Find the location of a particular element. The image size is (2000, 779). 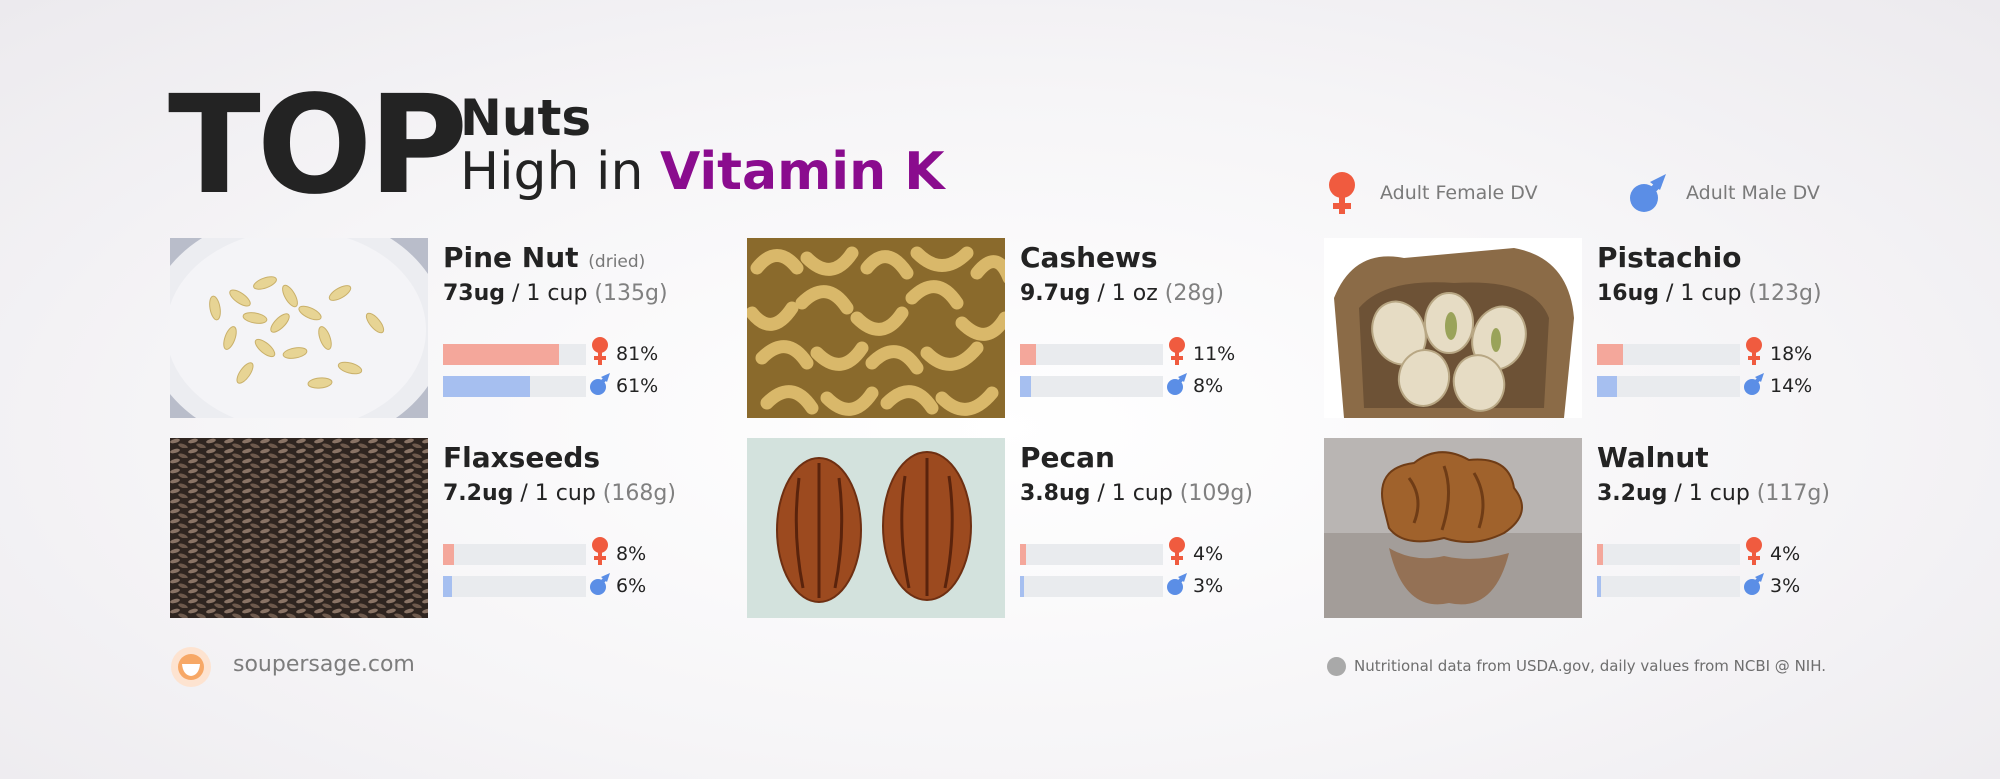

item-amount: 7.2ug / 1 cup (168g) is located at coordinates (559, 494).